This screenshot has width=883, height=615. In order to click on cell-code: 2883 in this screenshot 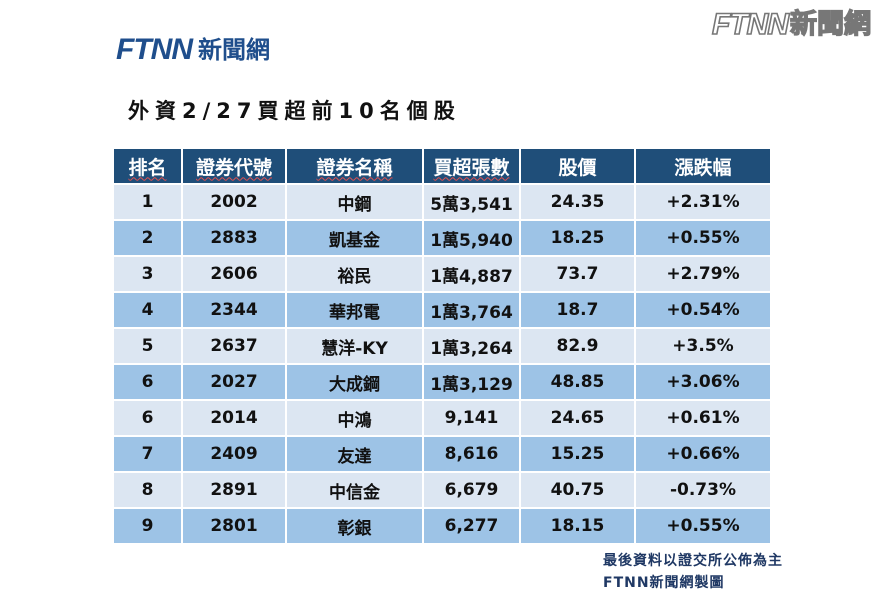, I will do `click(234, 237)`.